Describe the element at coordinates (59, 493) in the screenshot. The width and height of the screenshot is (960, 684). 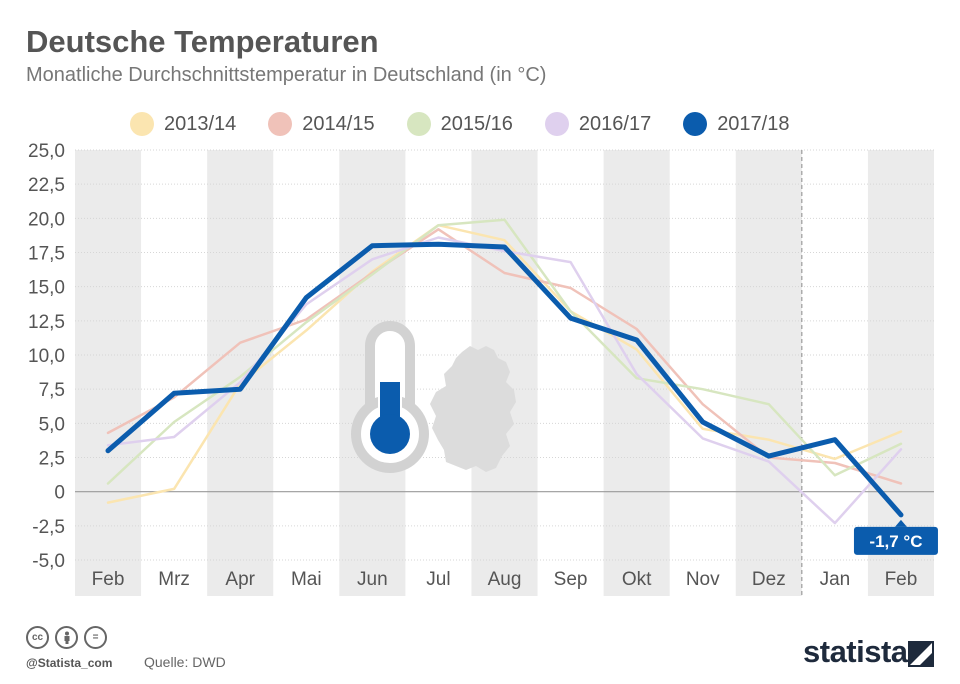
I see `y-tick-label: 0` at that location.